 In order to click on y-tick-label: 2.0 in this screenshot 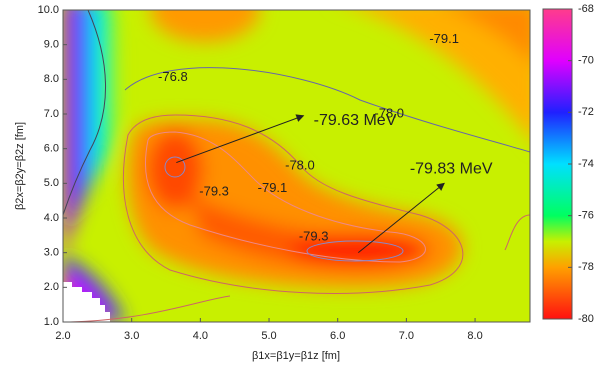, I will do `click(51, 287)`.